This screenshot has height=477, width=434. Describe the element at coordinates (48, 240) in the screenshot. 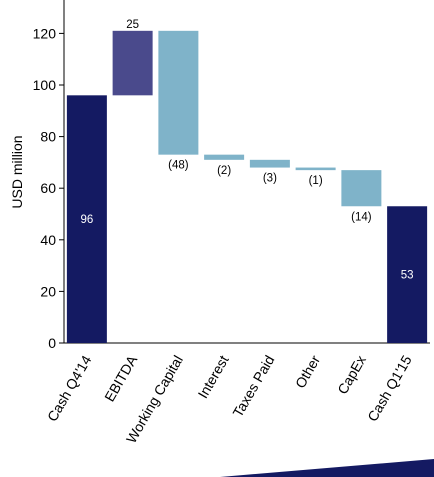

I see `y-tick-label: 40` at that location.